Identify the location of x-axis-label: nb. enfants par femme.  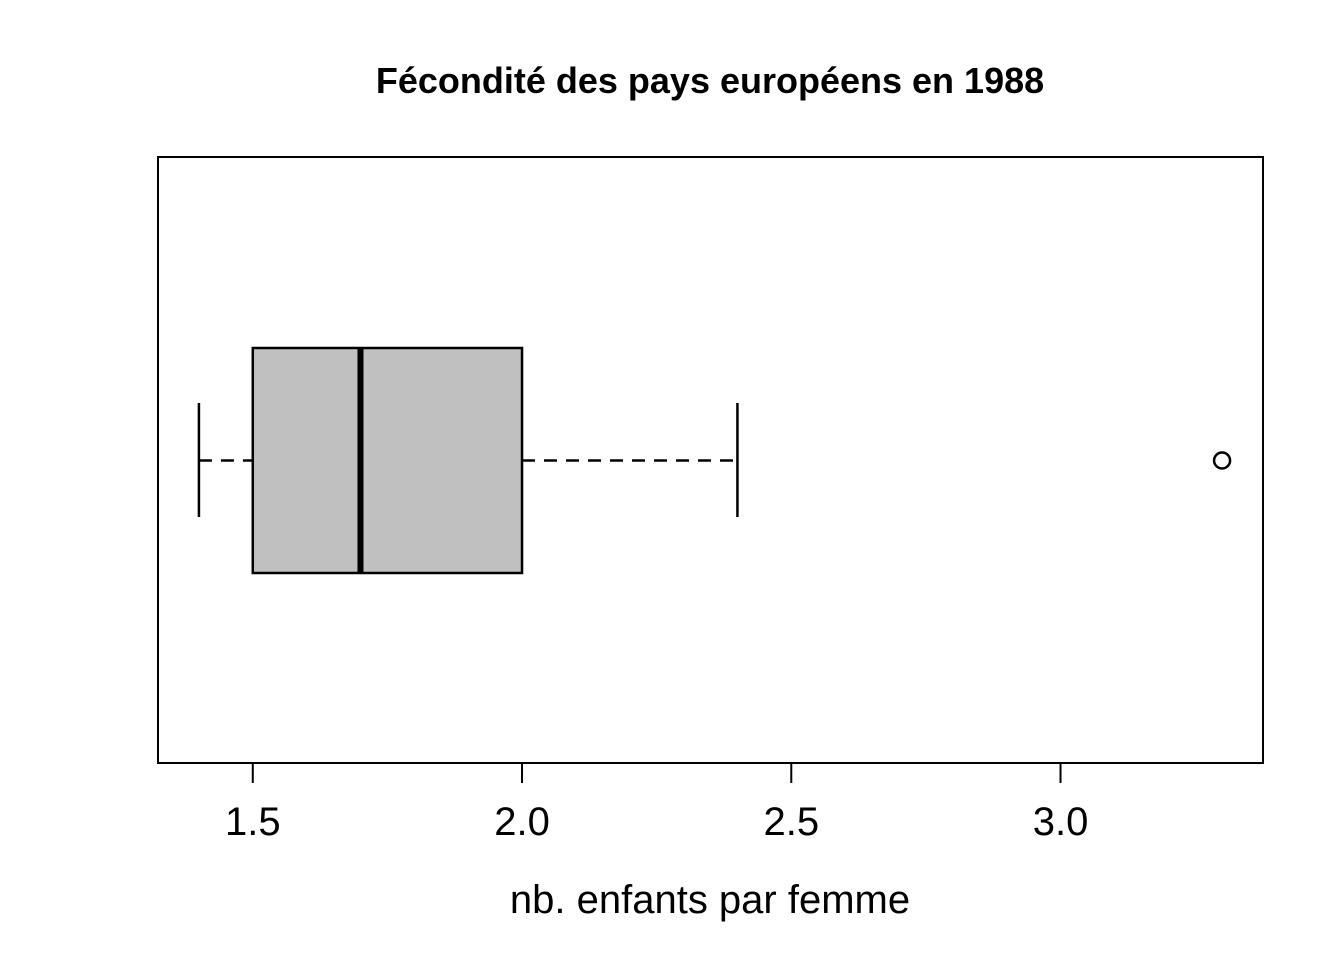
(710, 900).